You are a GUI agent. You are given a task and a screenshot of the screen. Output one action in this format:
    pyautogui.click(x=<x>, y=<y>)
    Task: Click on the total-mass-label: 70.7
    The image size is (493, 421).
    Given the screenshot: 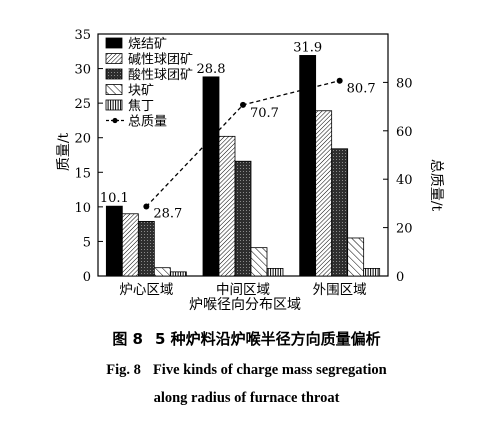 What is the action you would take?
    pyautogui.click(x=264, y=113)
    